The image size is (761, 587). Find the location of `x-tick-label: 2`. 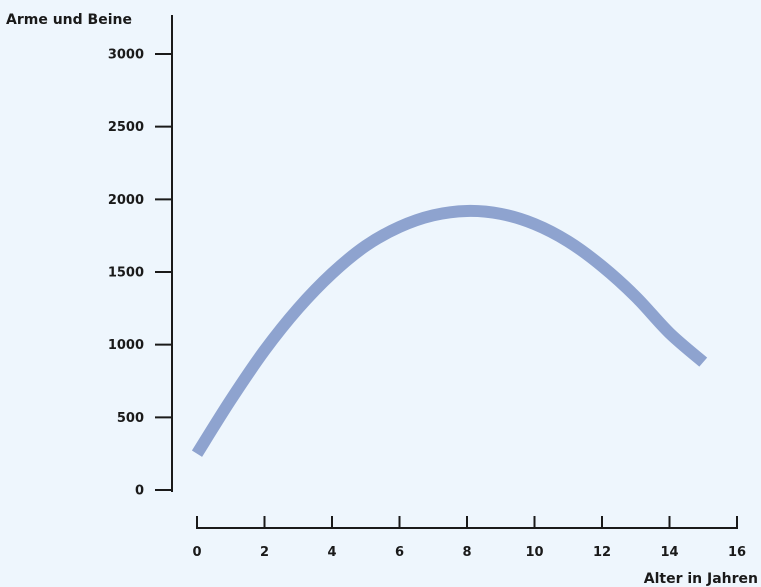

x-tick-label: 2 is located at coordinates (264, 552).